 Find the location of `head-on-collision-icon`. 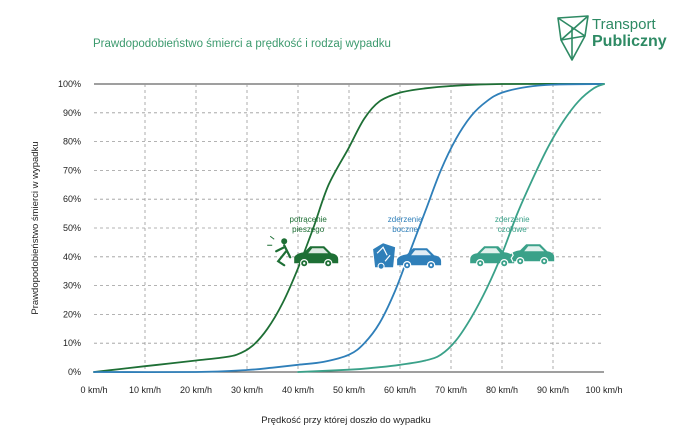

head-on-collision-icon is located at coordinates (512, 256).